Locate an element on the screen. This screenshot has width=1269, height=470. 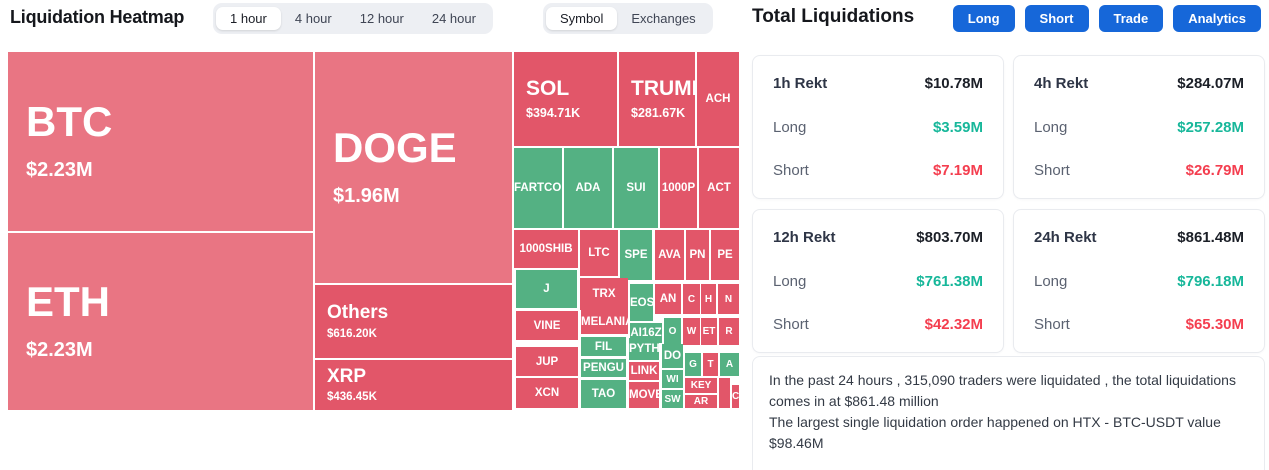
treemap-tile-spe: SPE is located at coordinates (636, 255).